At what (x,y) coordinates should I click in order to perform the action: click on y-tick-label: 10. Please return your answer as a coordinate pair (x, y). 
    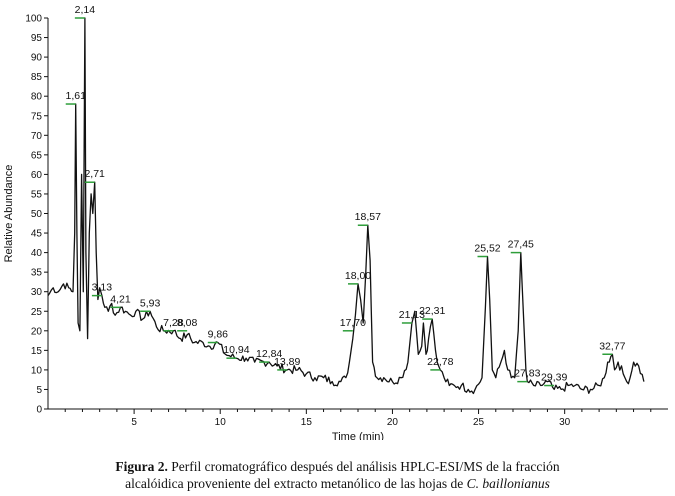
    Looking at the image, I should click on (37, 370).